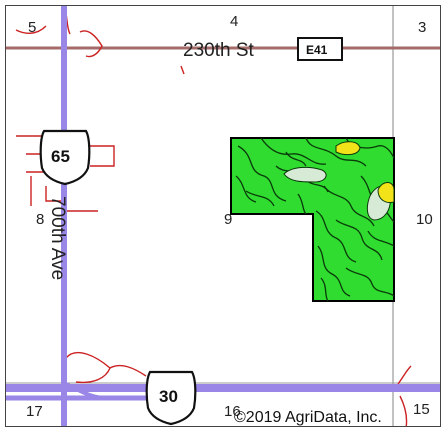  Describe the element at coordinates (422, 27) in the screenshot. I see `section-number: 3` at that location.